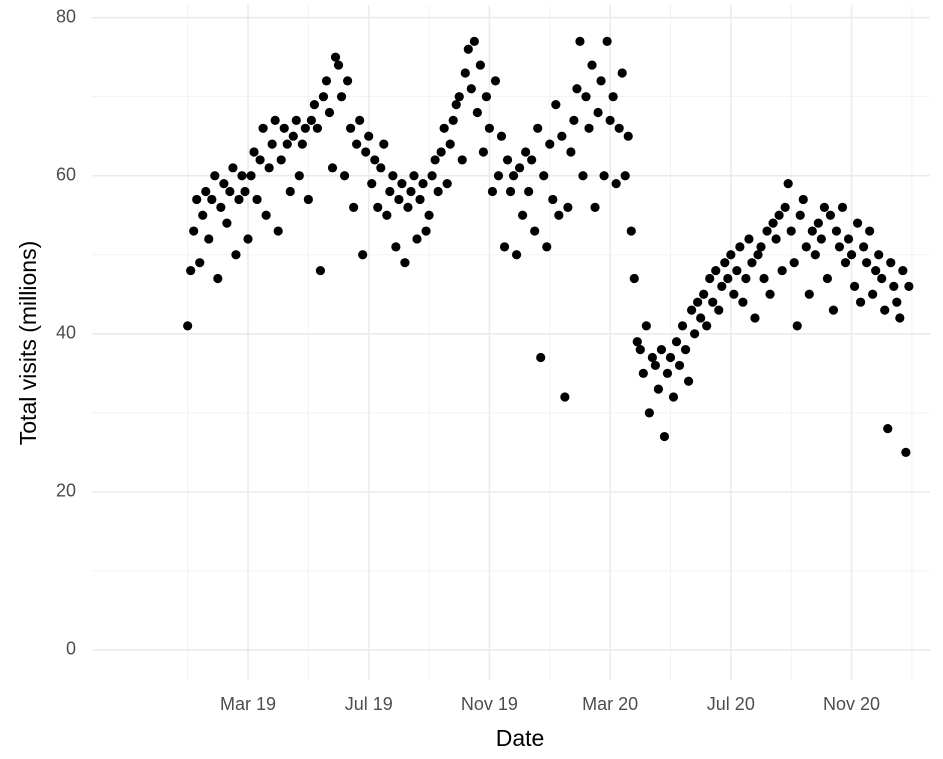 The width and height of the screenshot is (943, 759). I want to click on x-tick-label: Mar 20, so click(610, 704).